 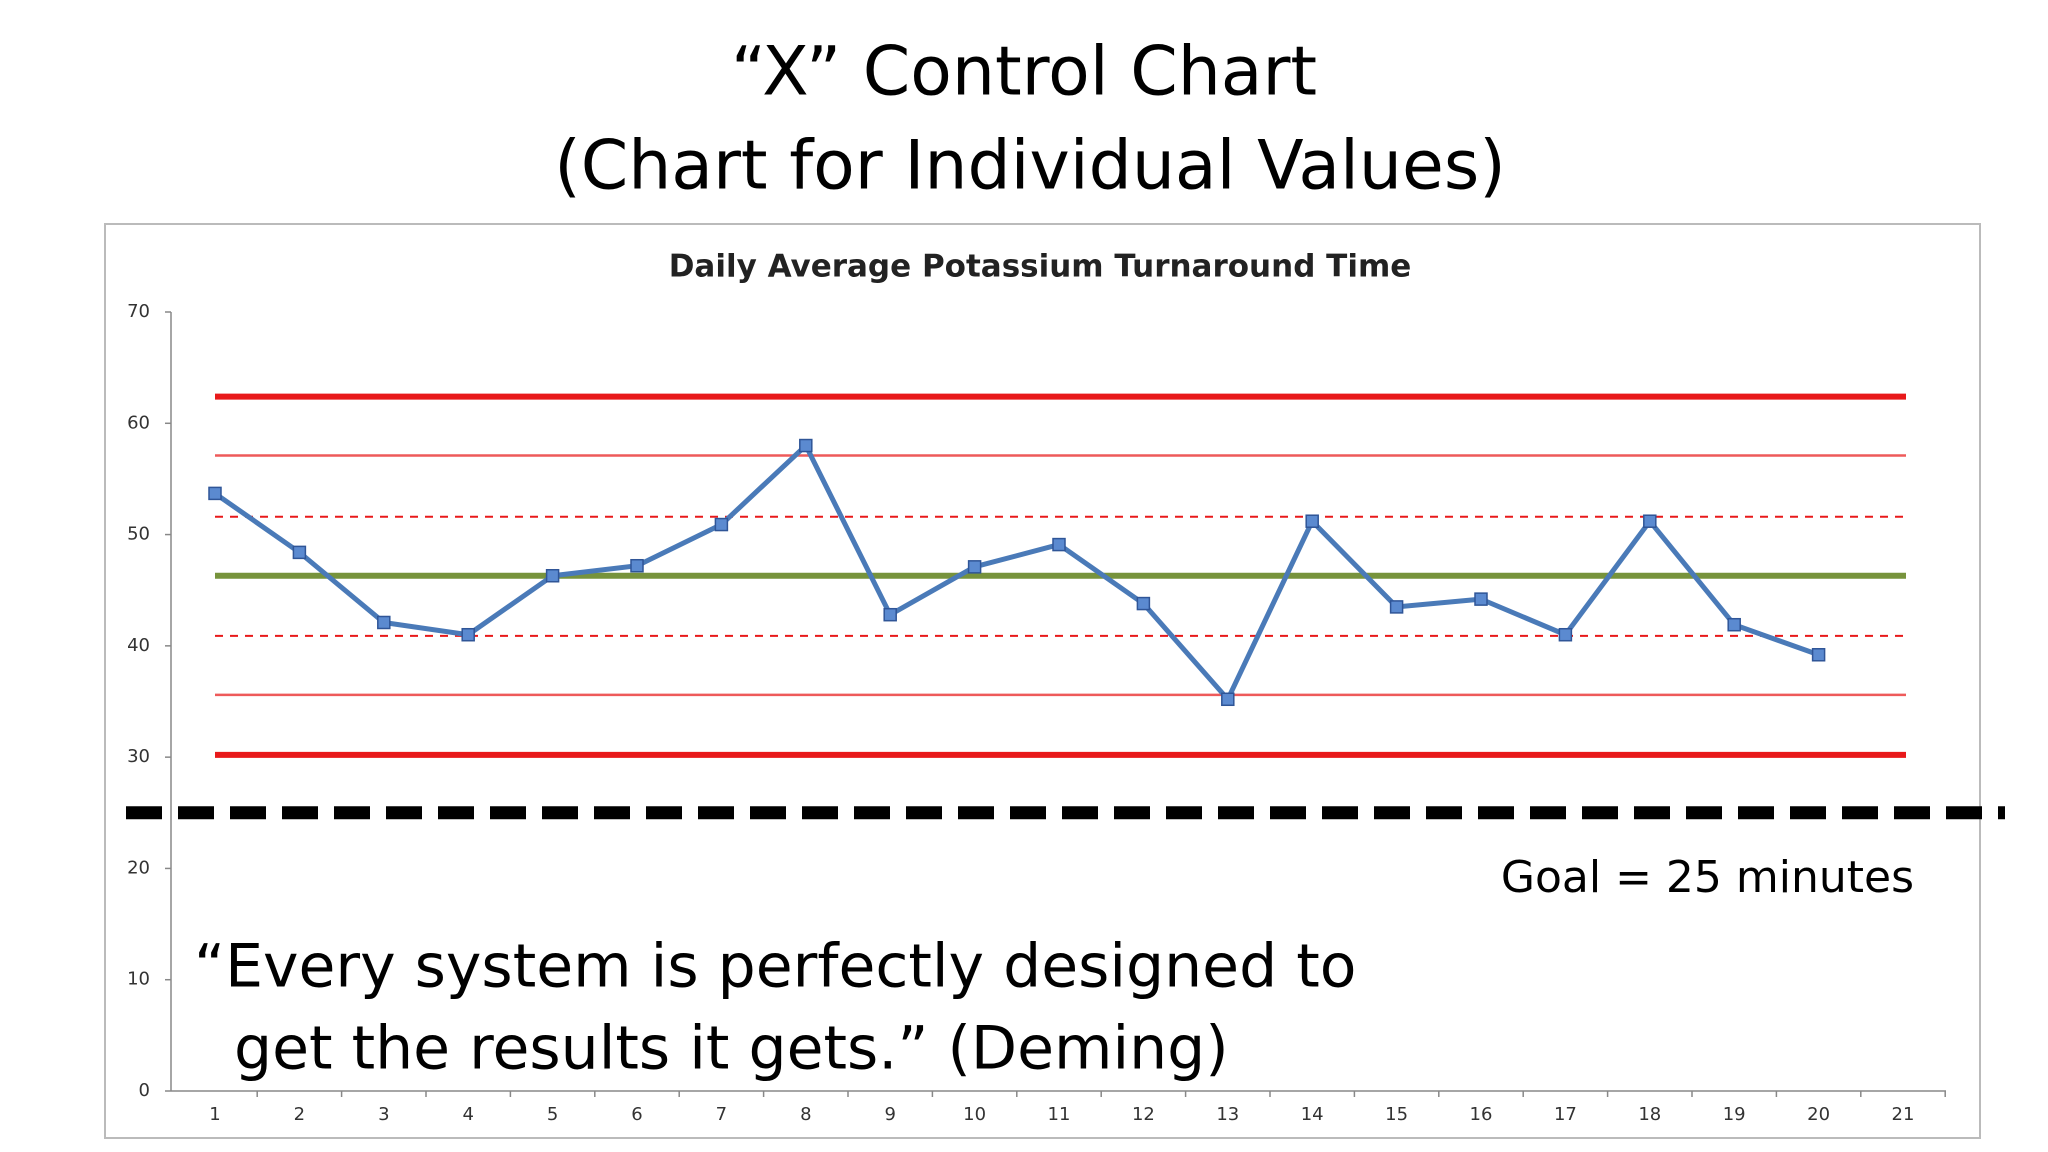 What do you see at coordinates (138, 979) in the screenshot?
I see `y-tick-label: 10` at bounding box center [138, 979].